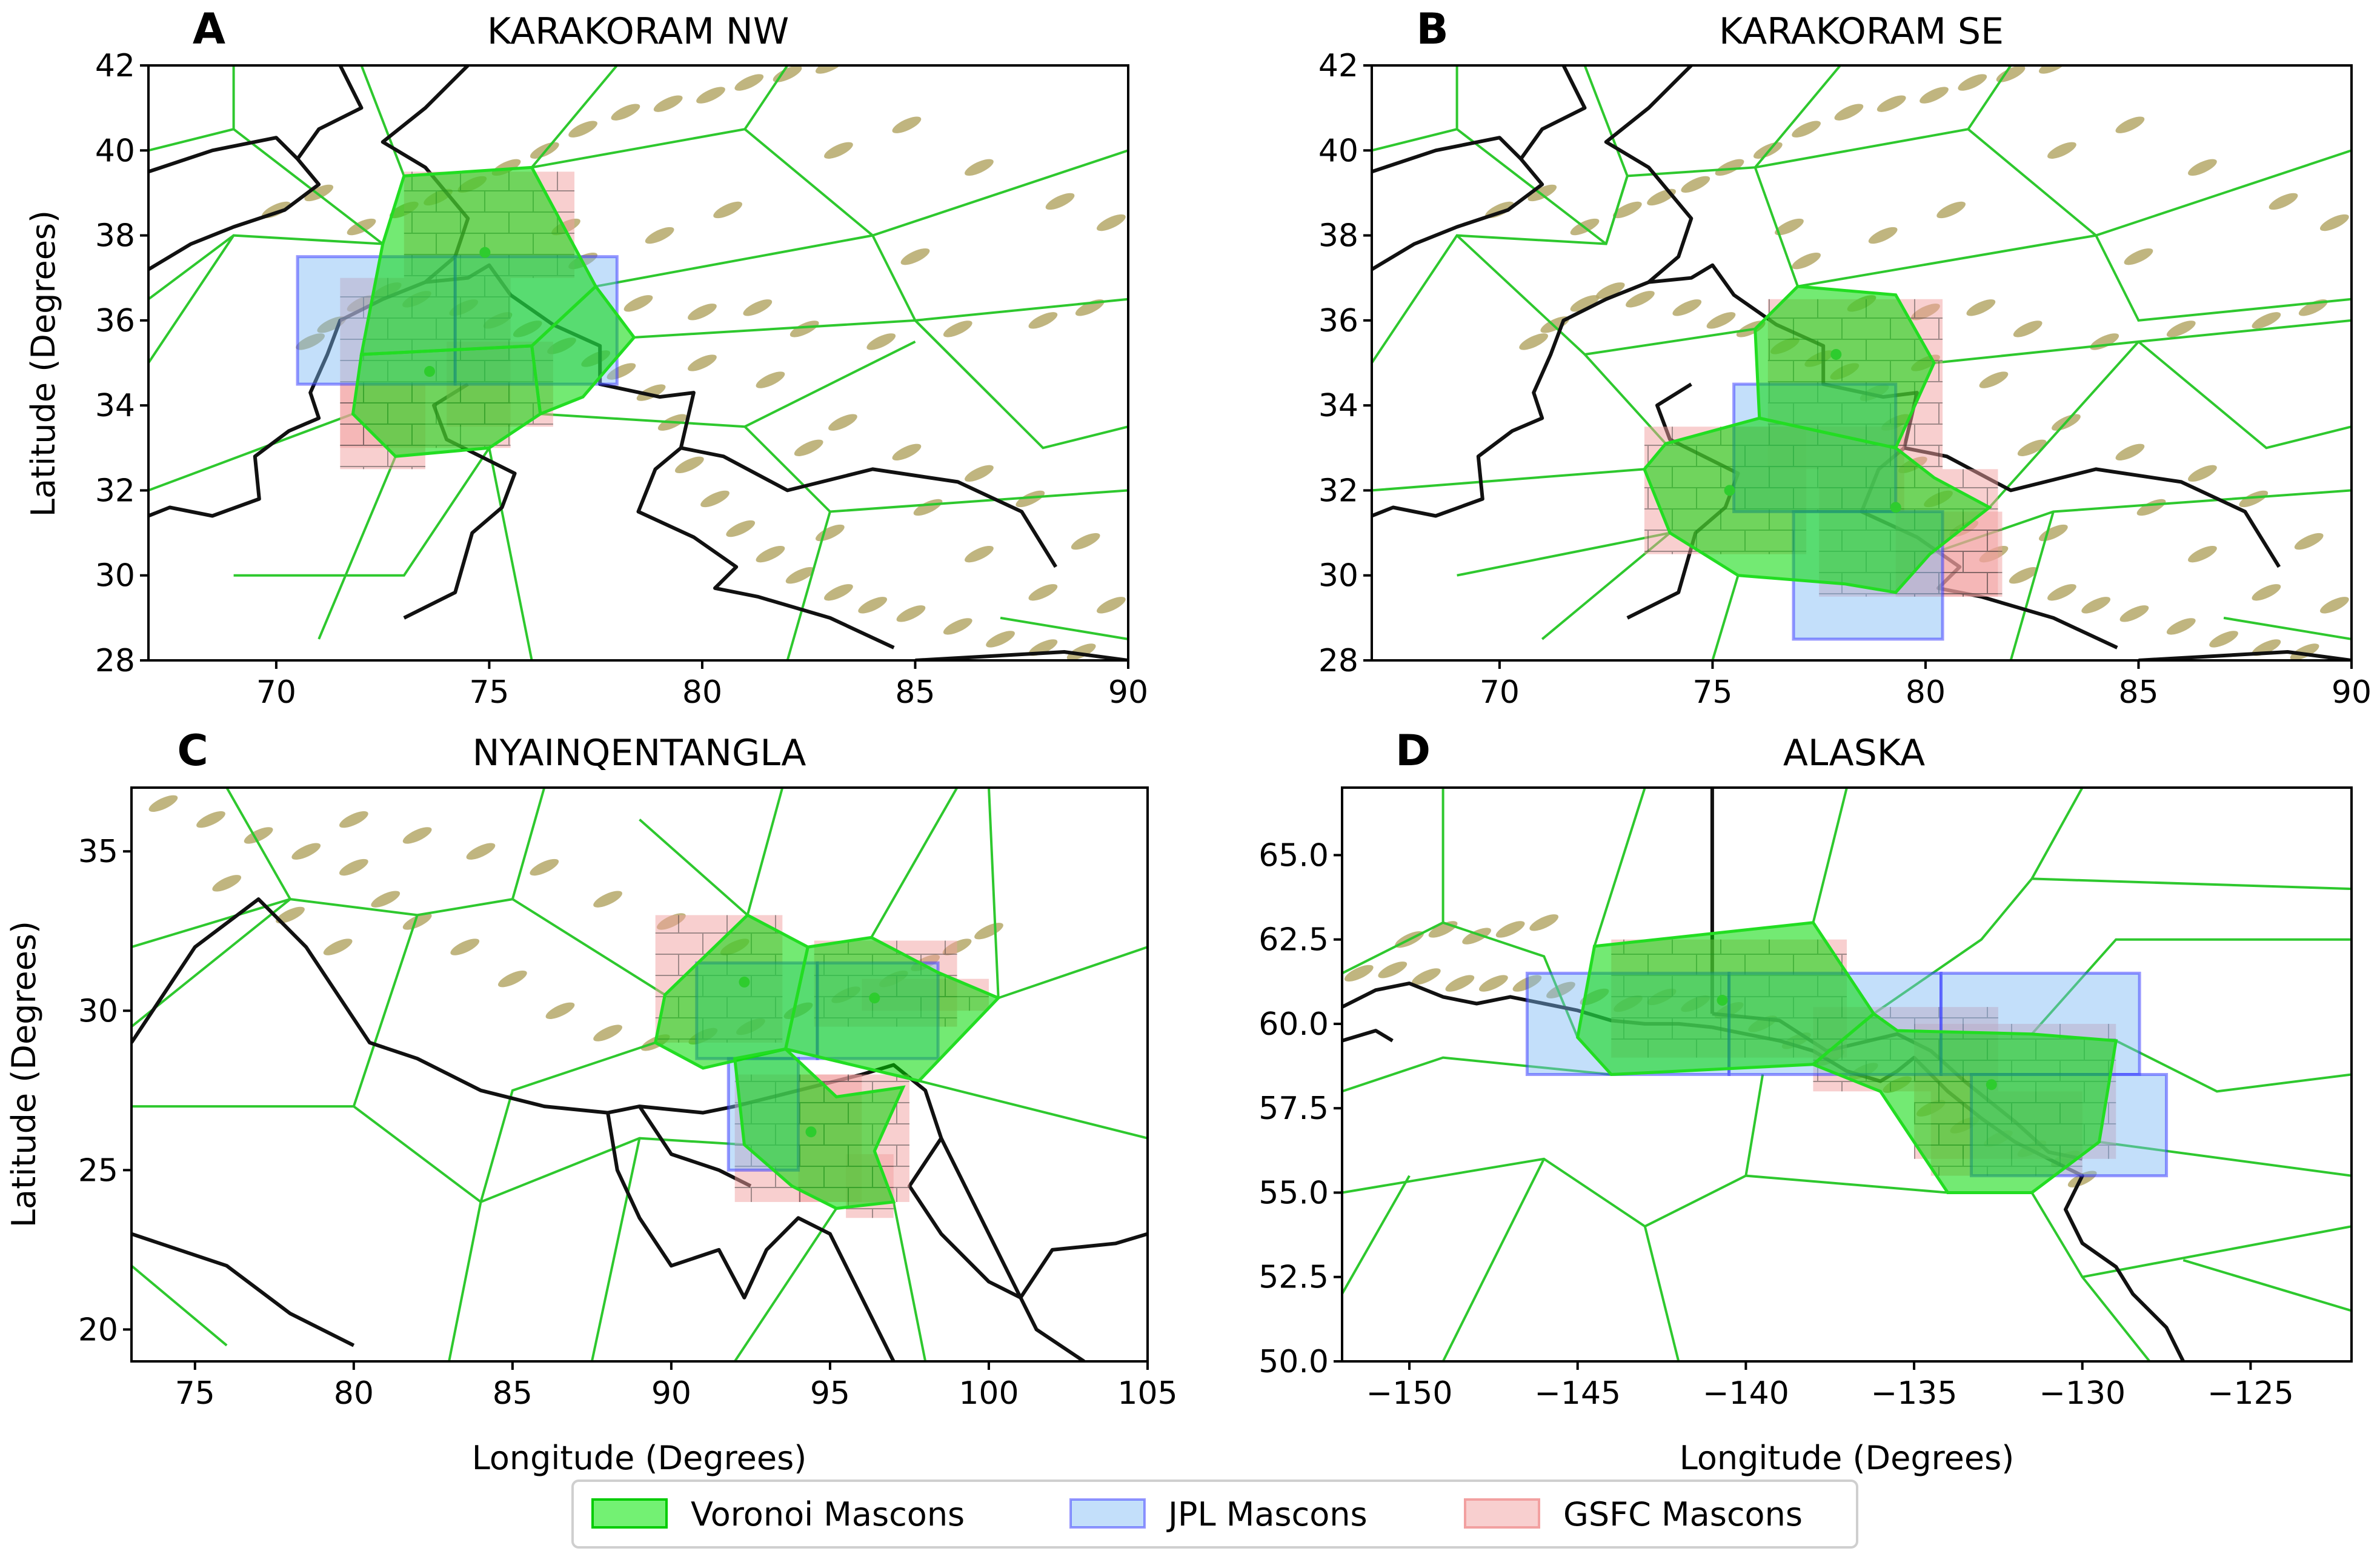 This screenshot has width=2380, height=1551. I want to click on y-tick-label-b-4: 36, so click(1338, 321).